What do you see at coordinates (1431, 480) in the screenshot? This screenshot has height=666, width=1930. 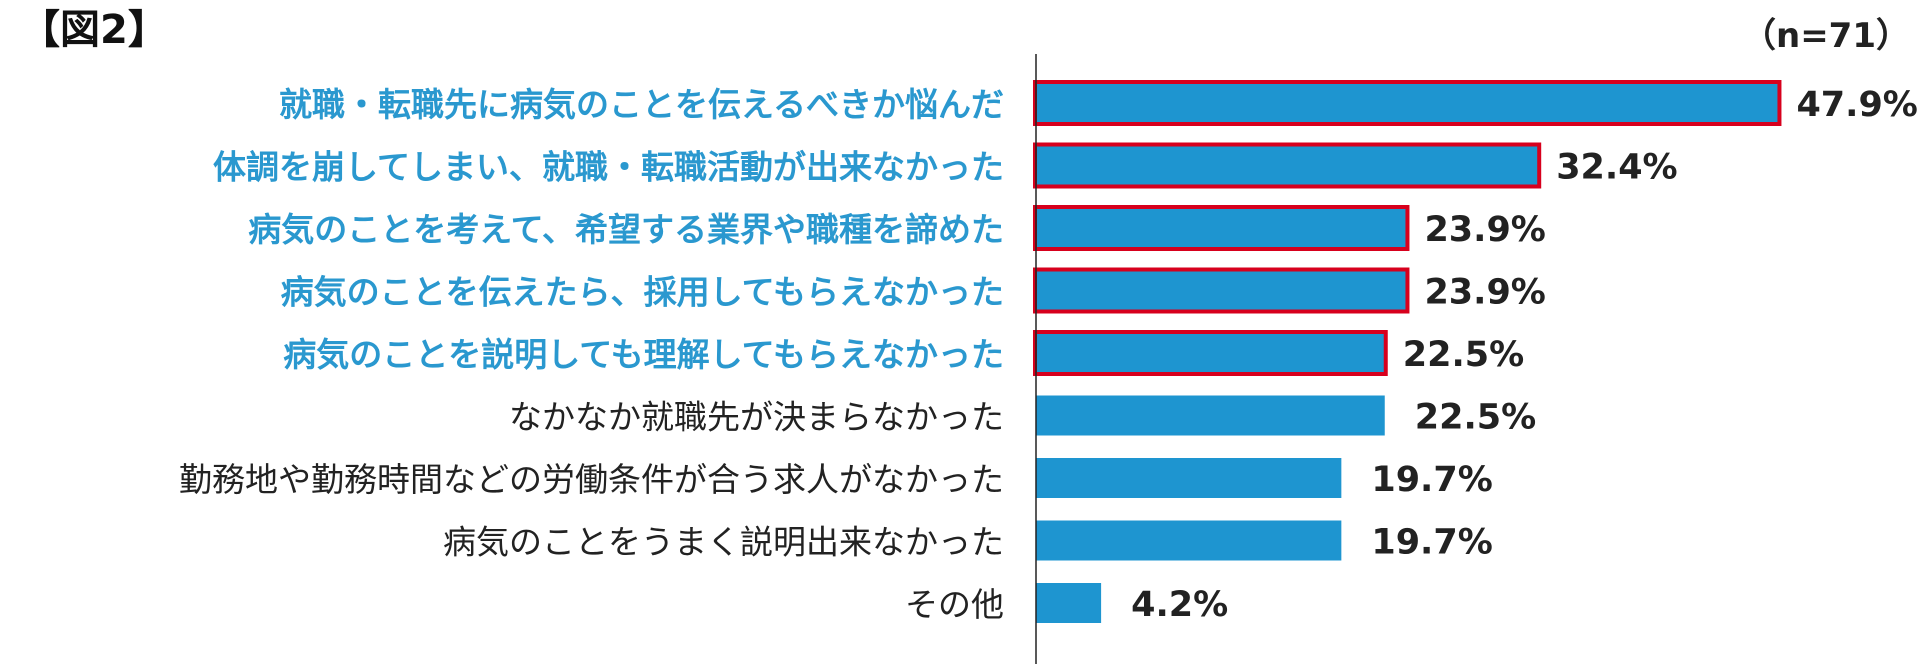 I see `value-label-7: 19.7%` at bounding box center [1431, 480].